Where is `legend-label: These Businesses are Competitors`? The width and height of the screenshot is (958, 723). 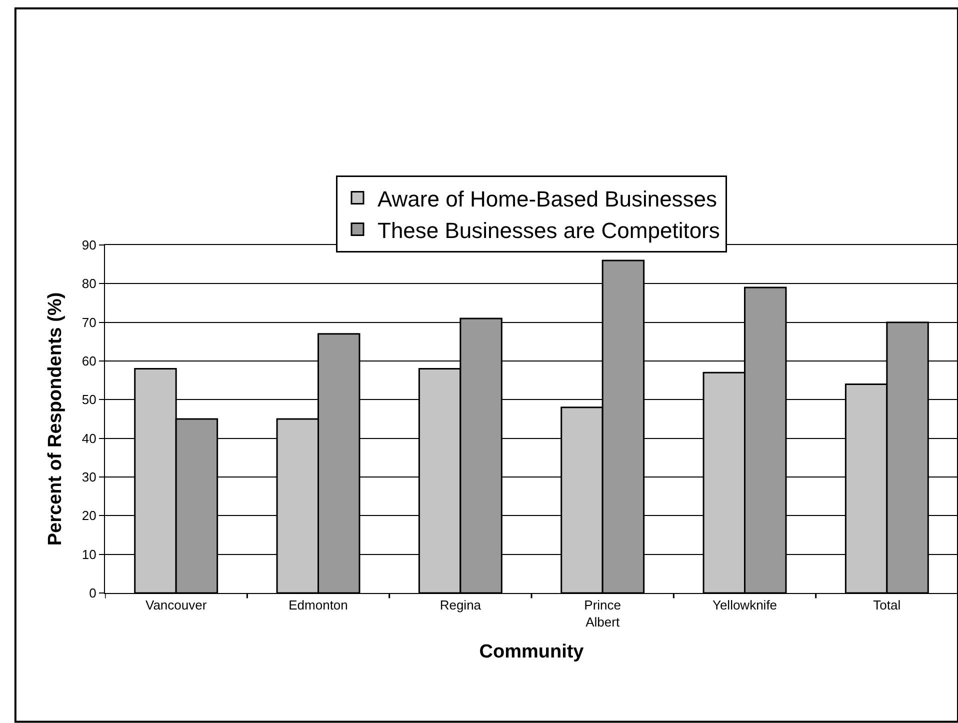
legend-label: These Businesses are Competitors is located at coordinates (549, 230).